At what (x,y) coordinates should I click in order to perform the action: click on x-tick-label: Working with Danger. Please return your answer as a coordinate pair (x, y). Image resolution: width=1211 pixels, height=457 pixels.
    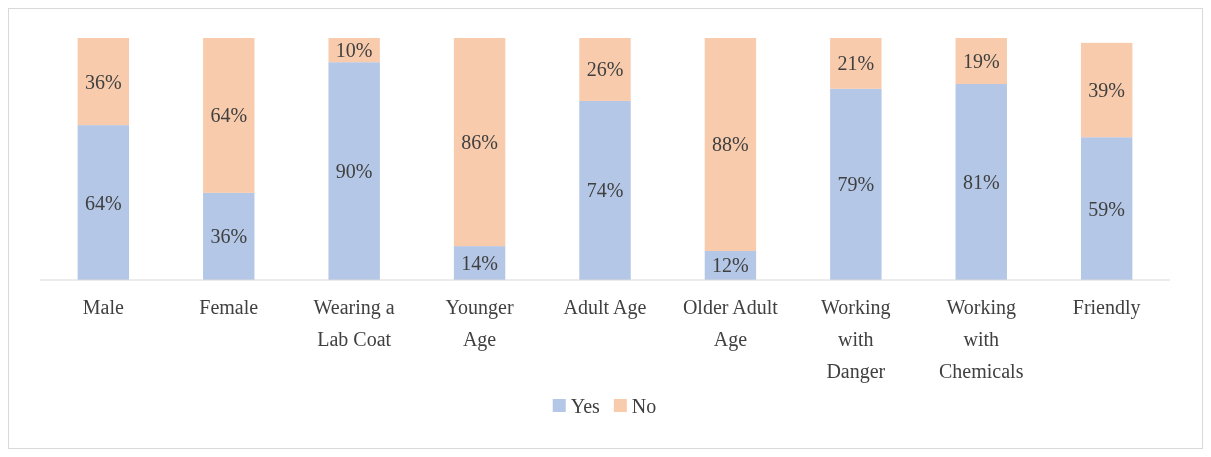
    Looking at the image, I should click on (856, 339).